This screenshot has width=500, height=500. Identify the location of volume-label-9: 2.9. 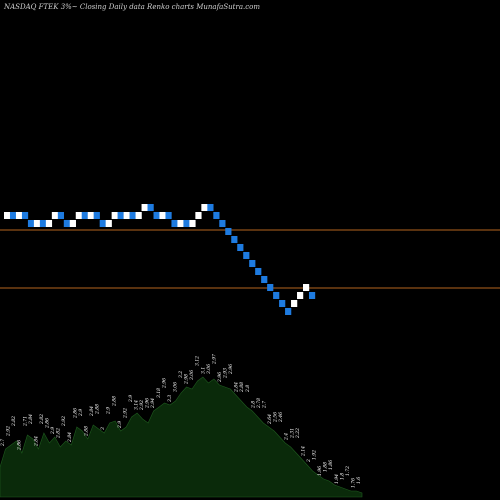
(53, 431).